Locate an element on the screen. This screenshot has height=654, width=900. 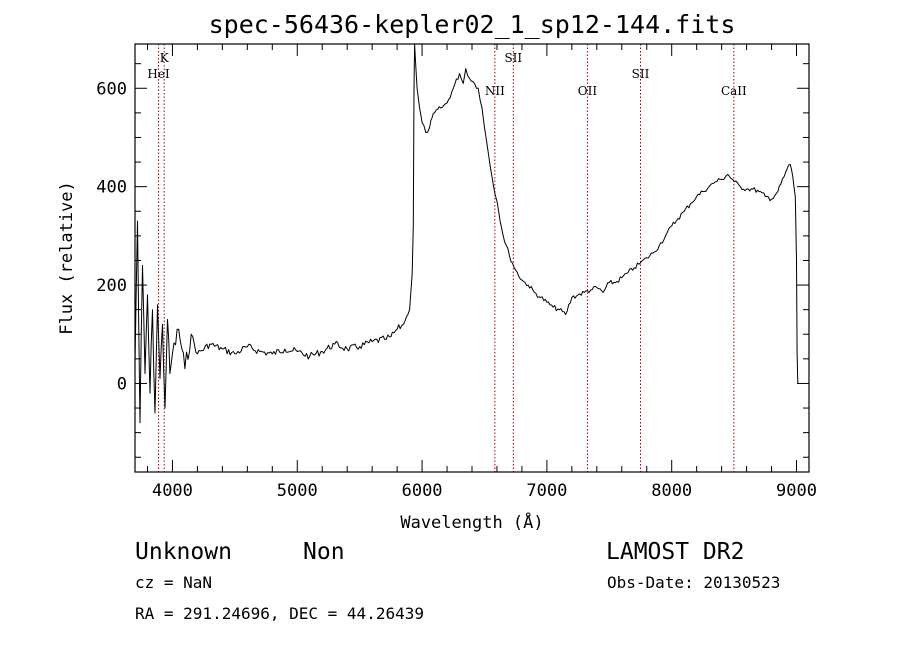
y-tick-label: 400 is located at coordinates (111, 188).